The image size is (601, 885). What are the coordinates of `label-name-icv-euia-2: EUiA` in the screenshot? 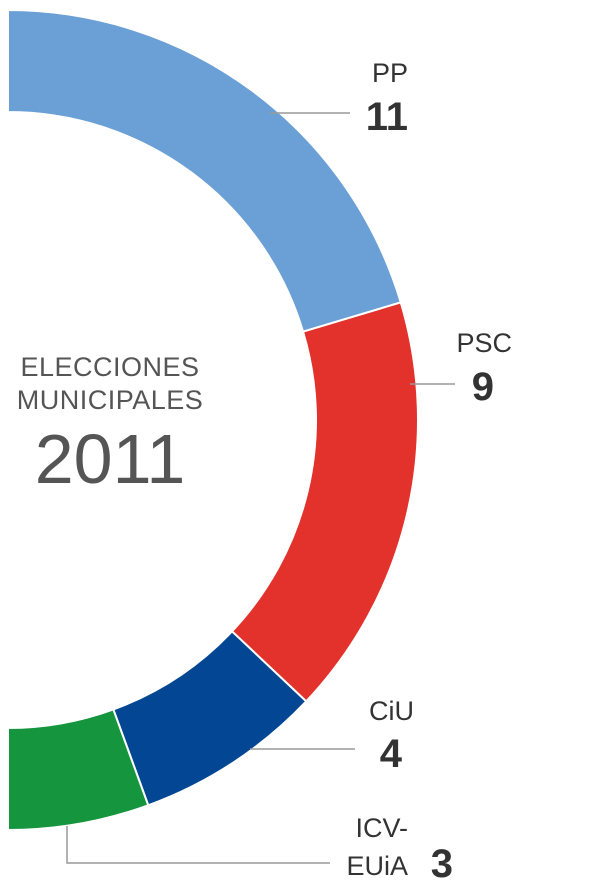 It's located at (377, 866).